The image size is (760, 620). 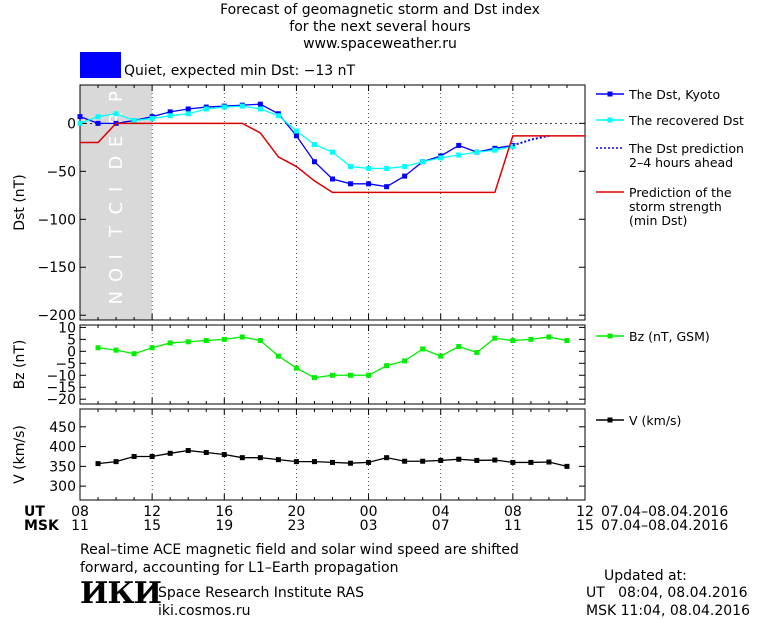 What do you see at coordinates (62, 428) in the screenshot?
I see `y-tick-label: 450` at bounding box center [62, 428].